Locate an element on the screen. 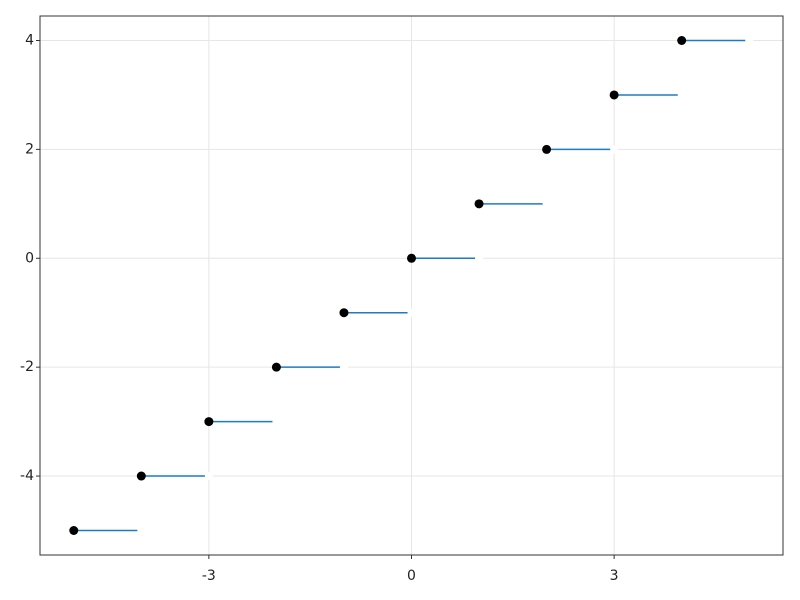 The height and width of the screenshot is (600, 800). x-tick-label: -3 is located at coordinates (209, 576).